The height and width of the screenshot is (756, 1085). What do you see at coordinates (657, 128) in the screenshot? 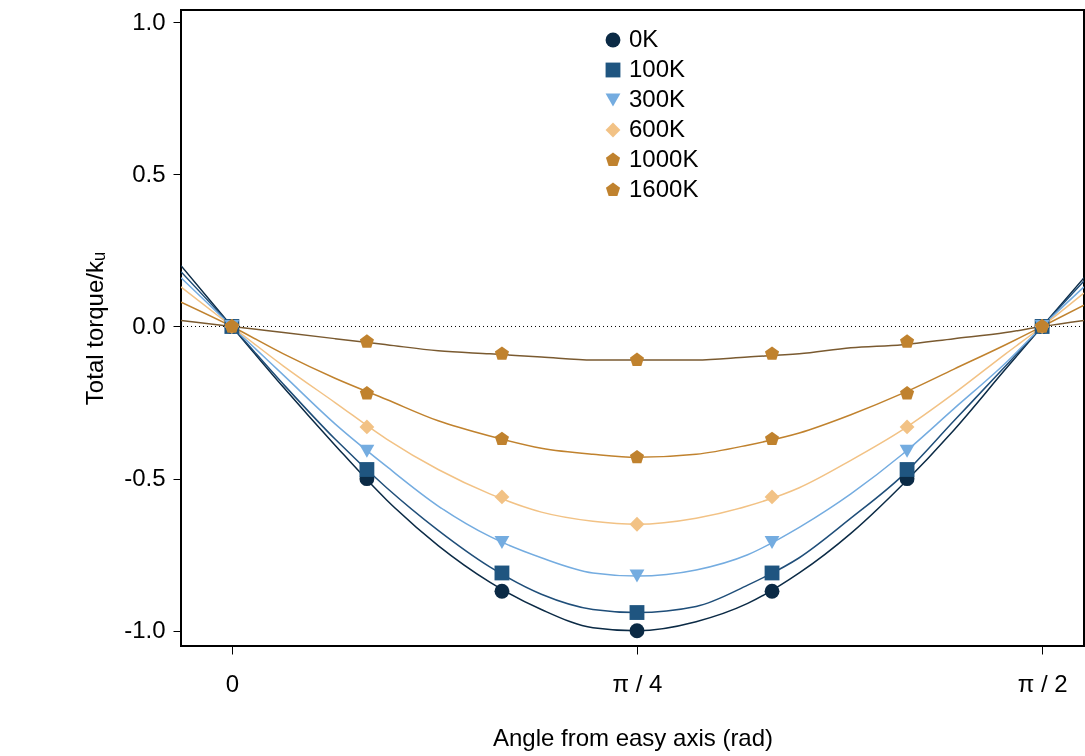
I see `legend-label: 600K` at bounding box center [657, 128].